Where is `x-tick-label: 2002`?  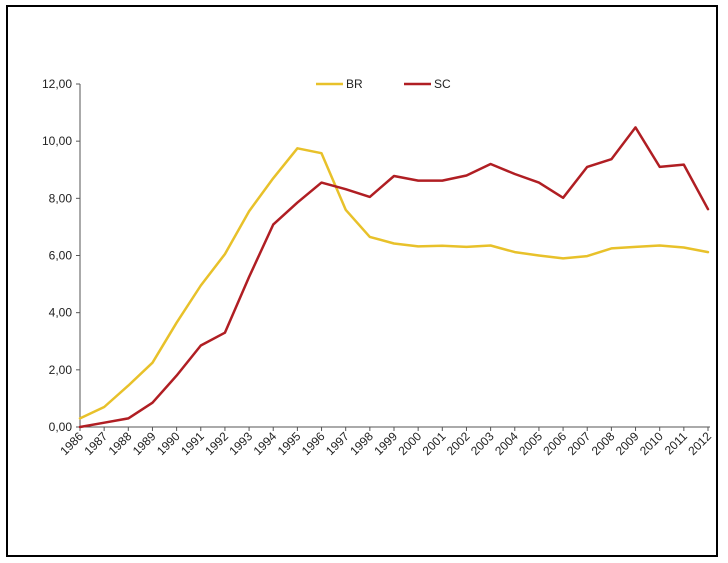
x-tick-label: 2002 is located at coordinates (458, 443).